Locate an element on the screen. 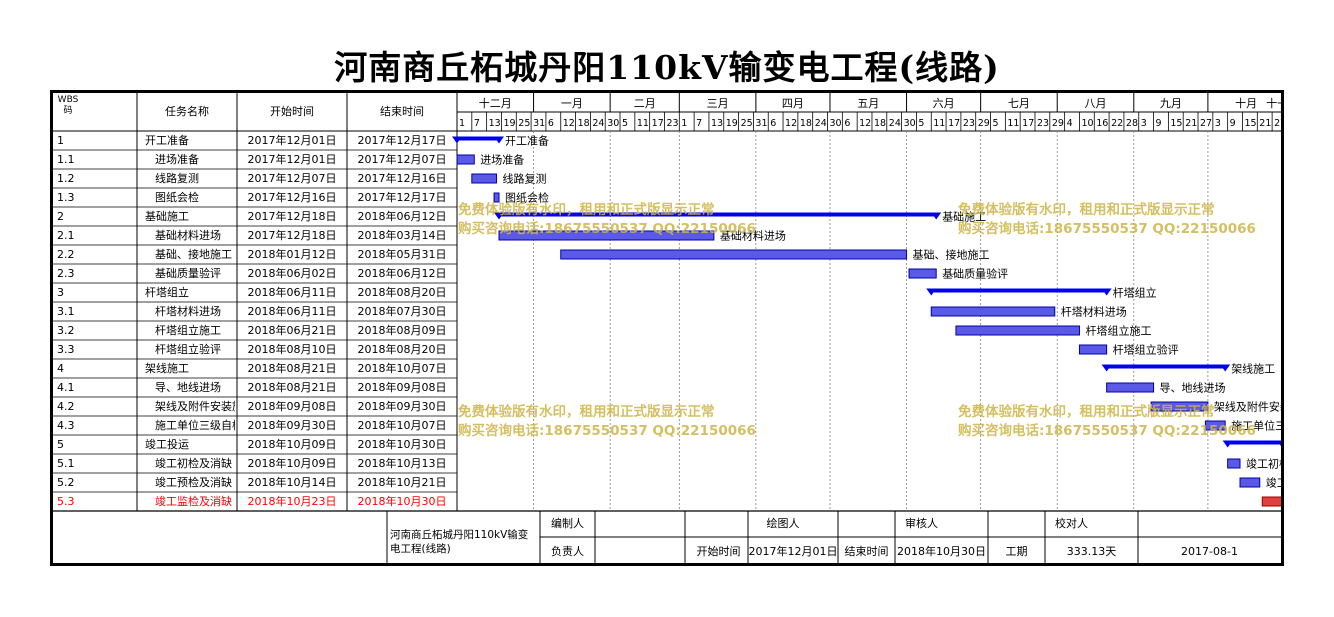 The image size is (1334, 617). page-title: 河南商丘柘城丹阳110kV输变电工程(线路) is located at coordinates (667, 67).